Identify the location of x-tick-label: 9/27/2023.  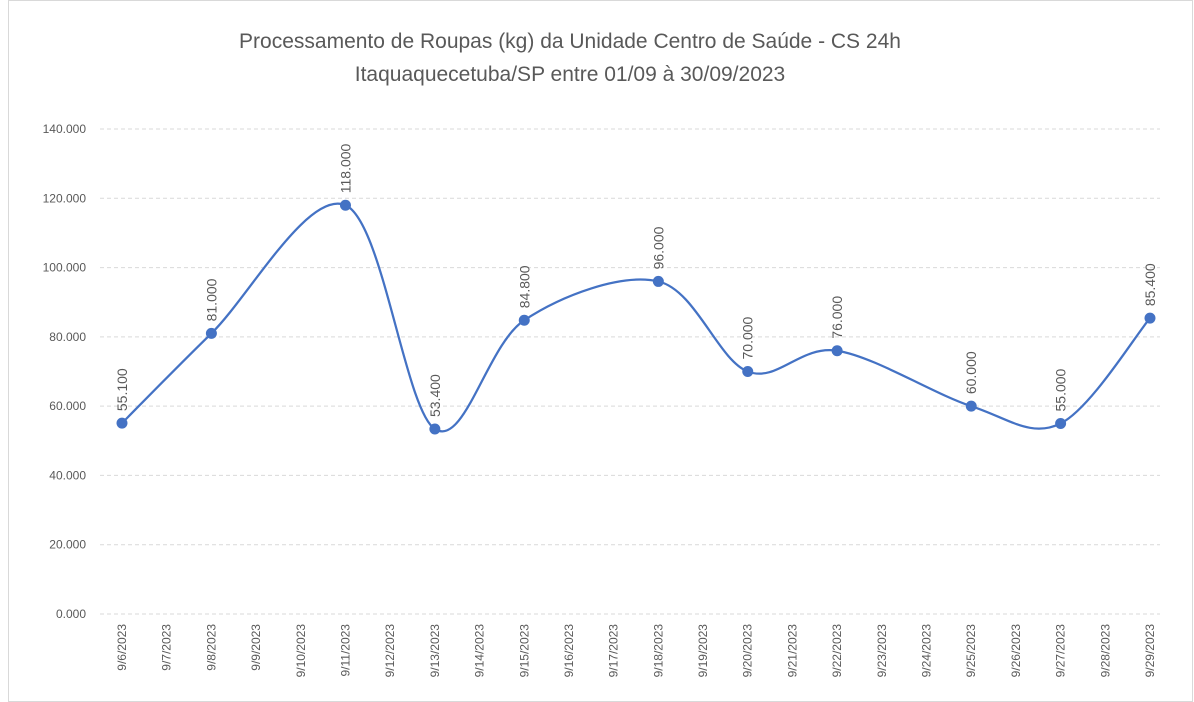
(1061, 651).